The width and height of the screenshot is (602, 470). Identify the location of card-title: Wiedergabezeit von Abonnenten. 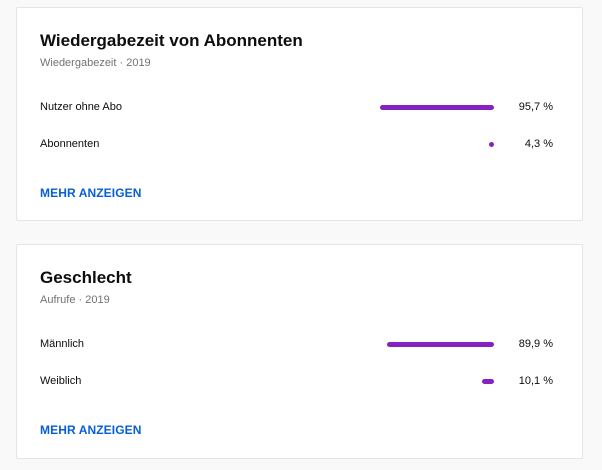
(171, 40).